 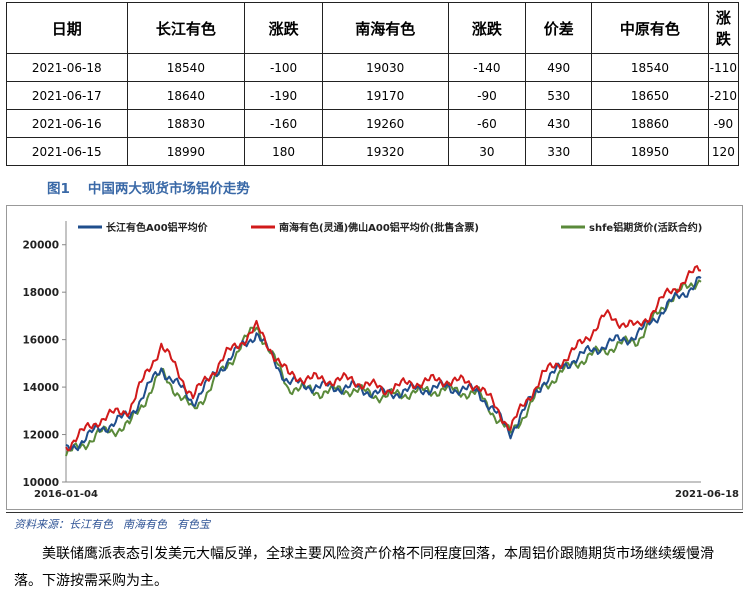 What do you see at coordinates (186, 151) in the screenshot?
I see `cell-changjiang: 18990` at bounding box center [186, 151].